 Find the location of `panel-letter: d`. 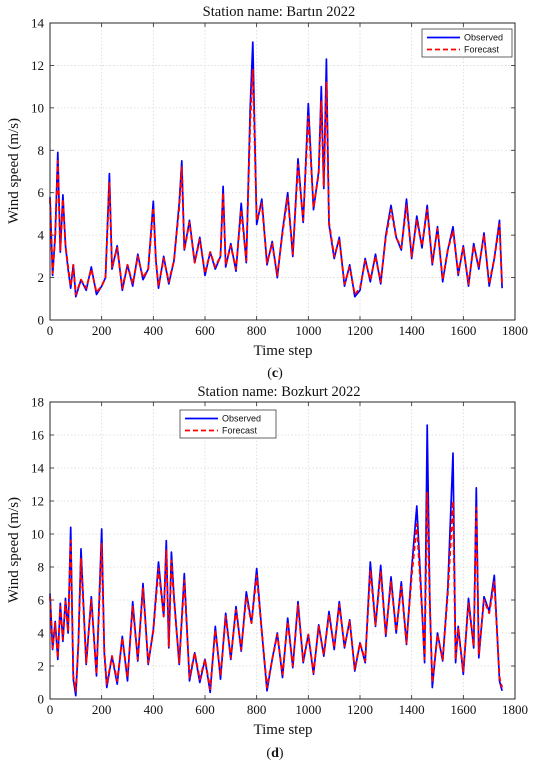

panel-letter: d is located at coordinates (275, 753).